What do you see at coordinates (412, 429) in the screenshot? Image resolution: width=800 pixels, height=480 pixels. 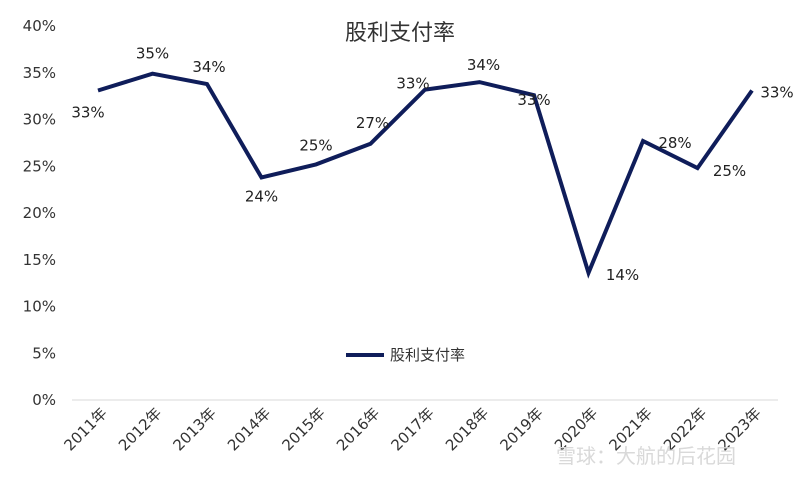 I see `x-tick-label: 2017年` at bounding box center [412, 429].